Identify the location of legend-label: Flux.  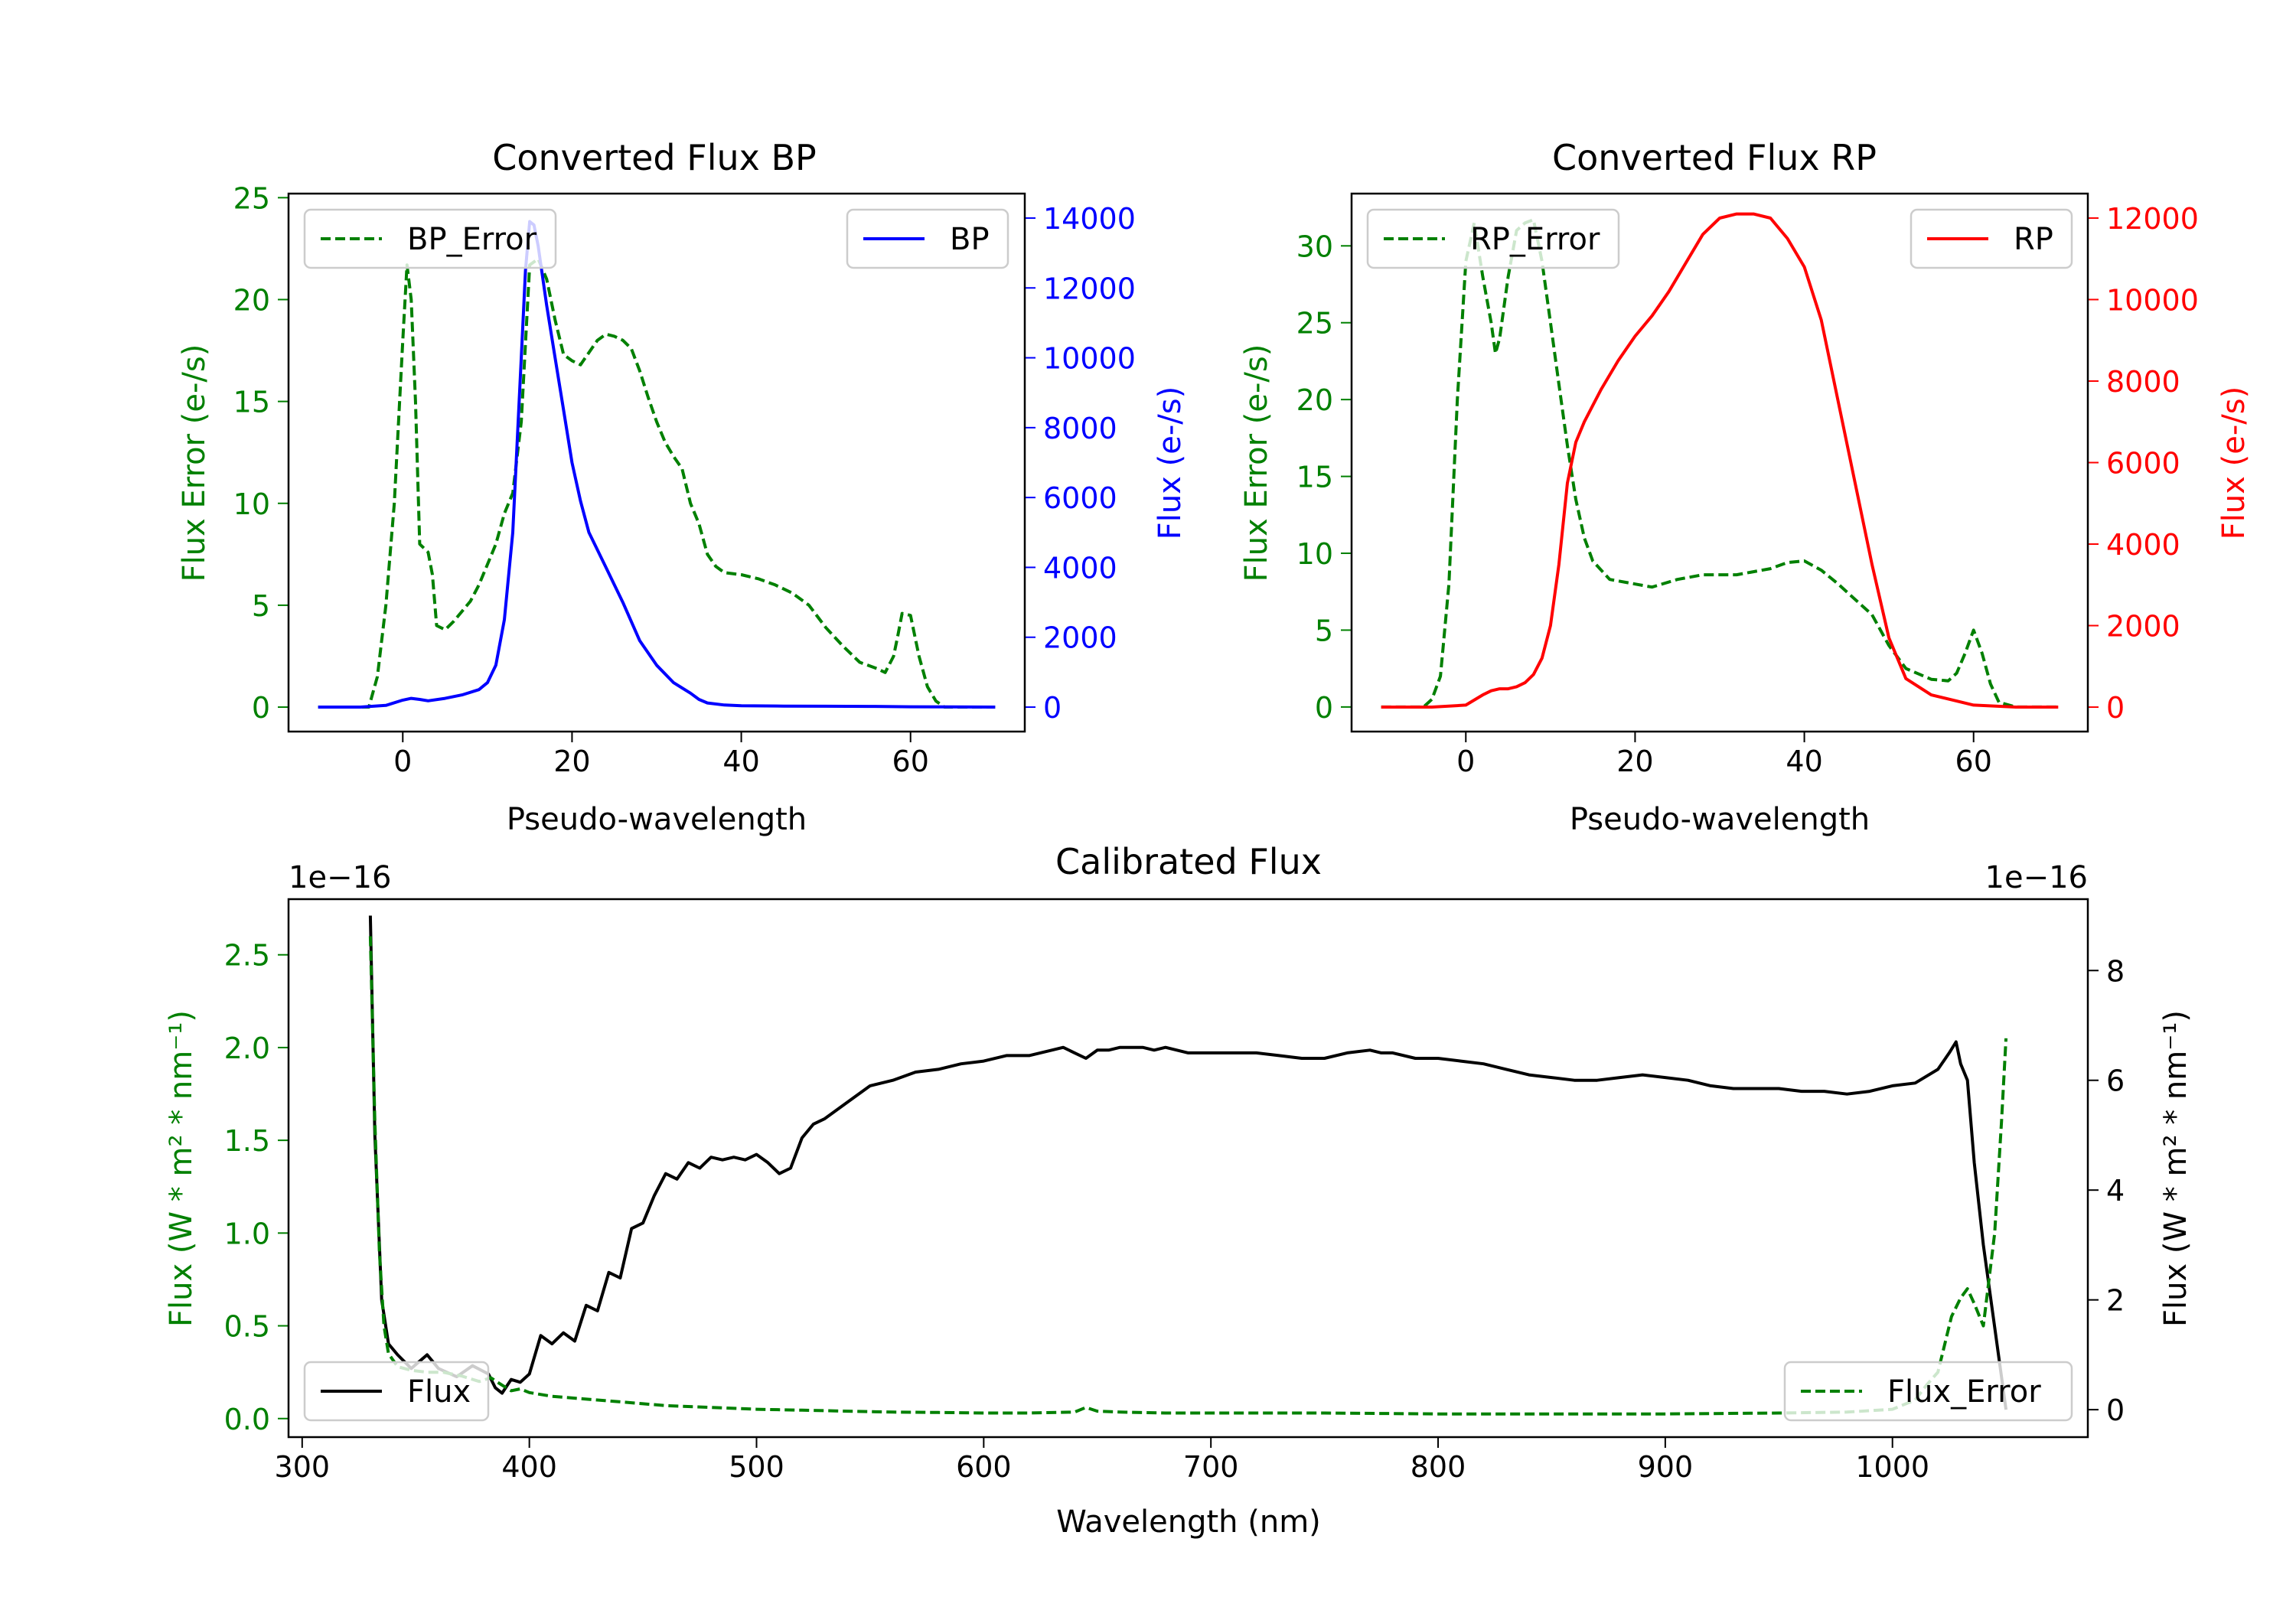
(439, 1392).